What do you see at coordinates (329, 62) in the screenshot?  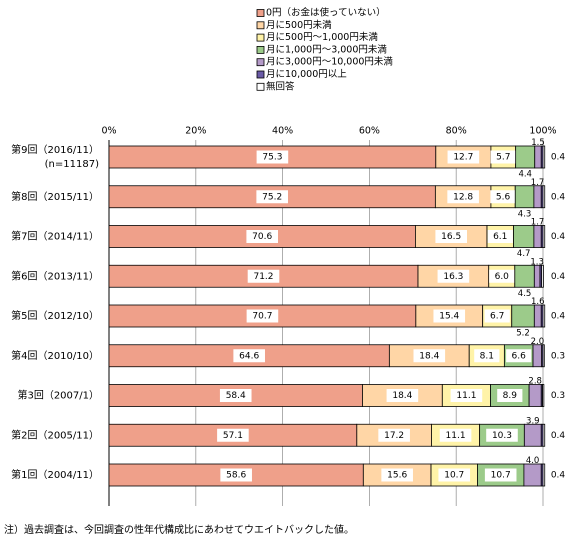 I see `legend-label: 月に3,000円～10,000円未満` at bounding box center [329, 62].